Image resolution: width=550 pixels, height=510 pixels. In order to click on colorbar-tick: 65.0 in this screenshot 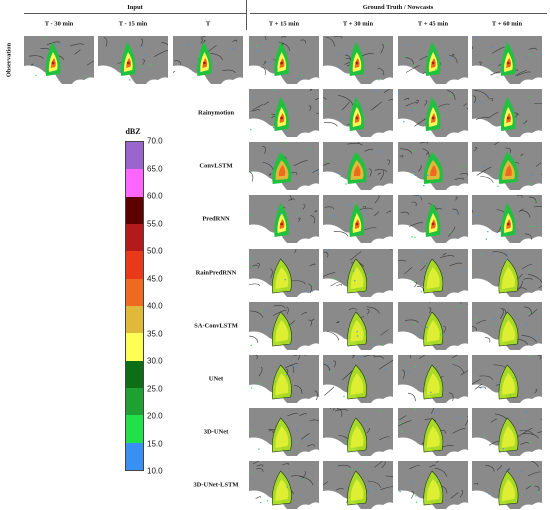, I will do `click(155, 168)`.